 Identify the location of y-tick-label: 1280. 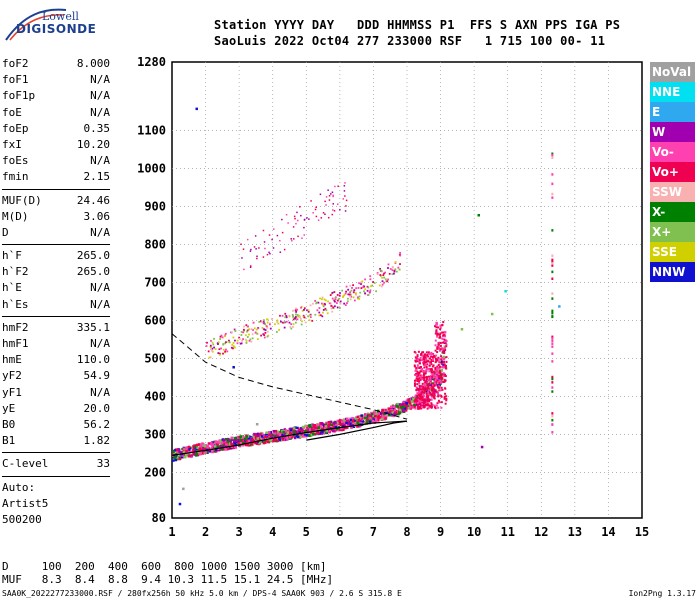
(151, 62).